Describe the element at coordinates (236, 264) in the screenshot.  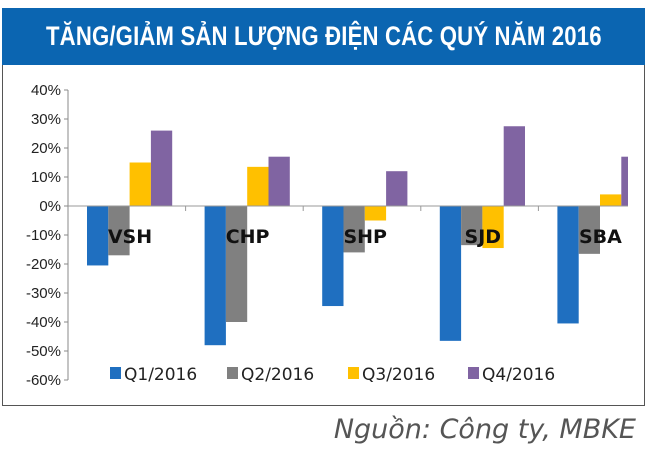
I see `bar-chp-q2` at that location.